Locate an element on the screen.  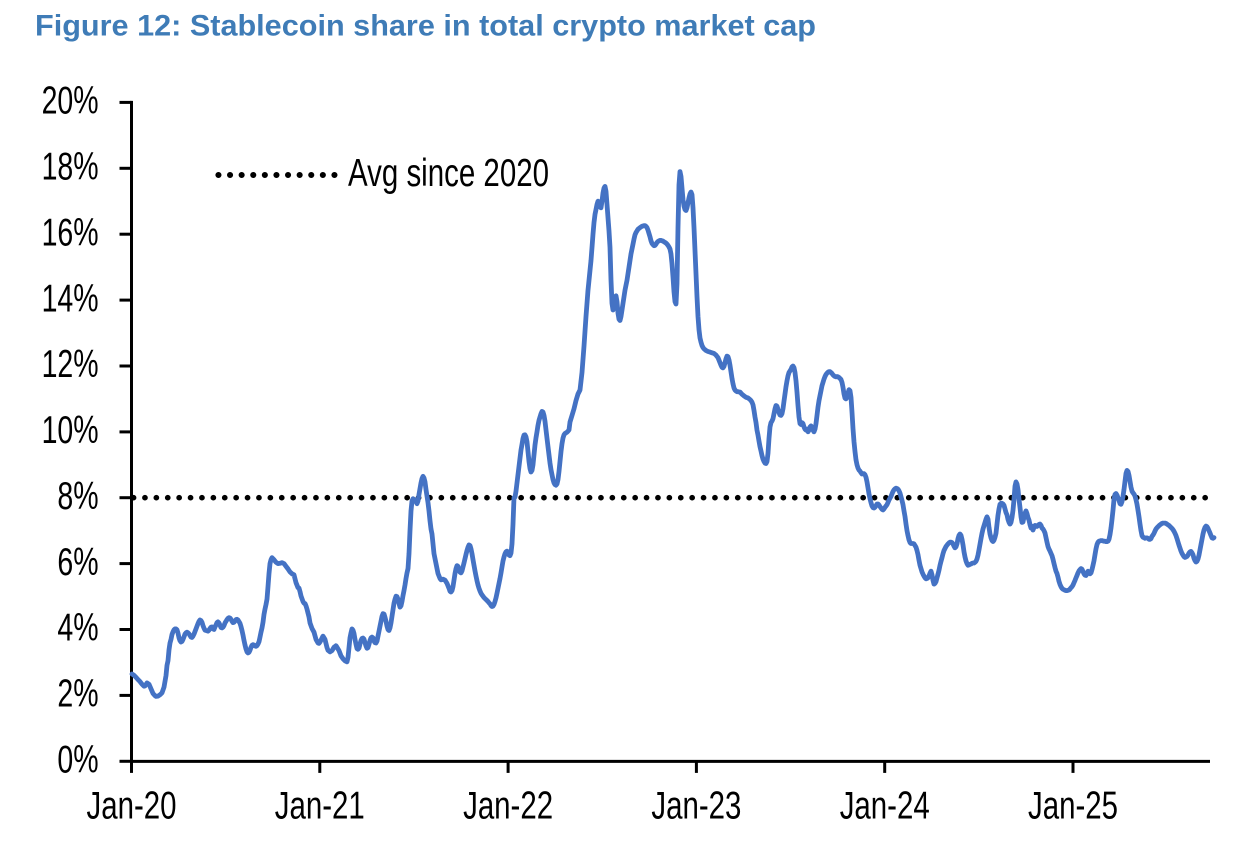
svg-text: 0% is located at coordinates (77, 760).